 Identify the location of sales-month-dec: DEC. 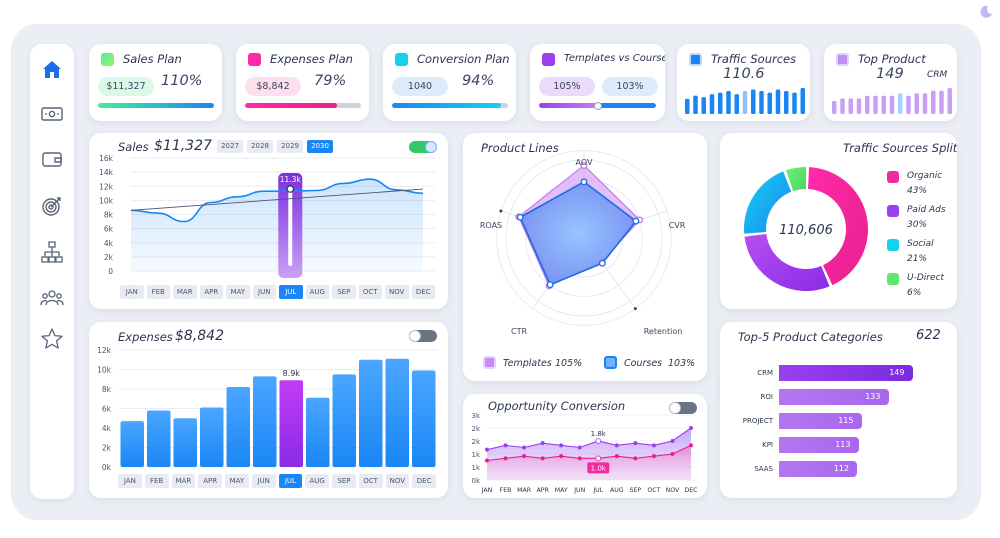
(423, 292).